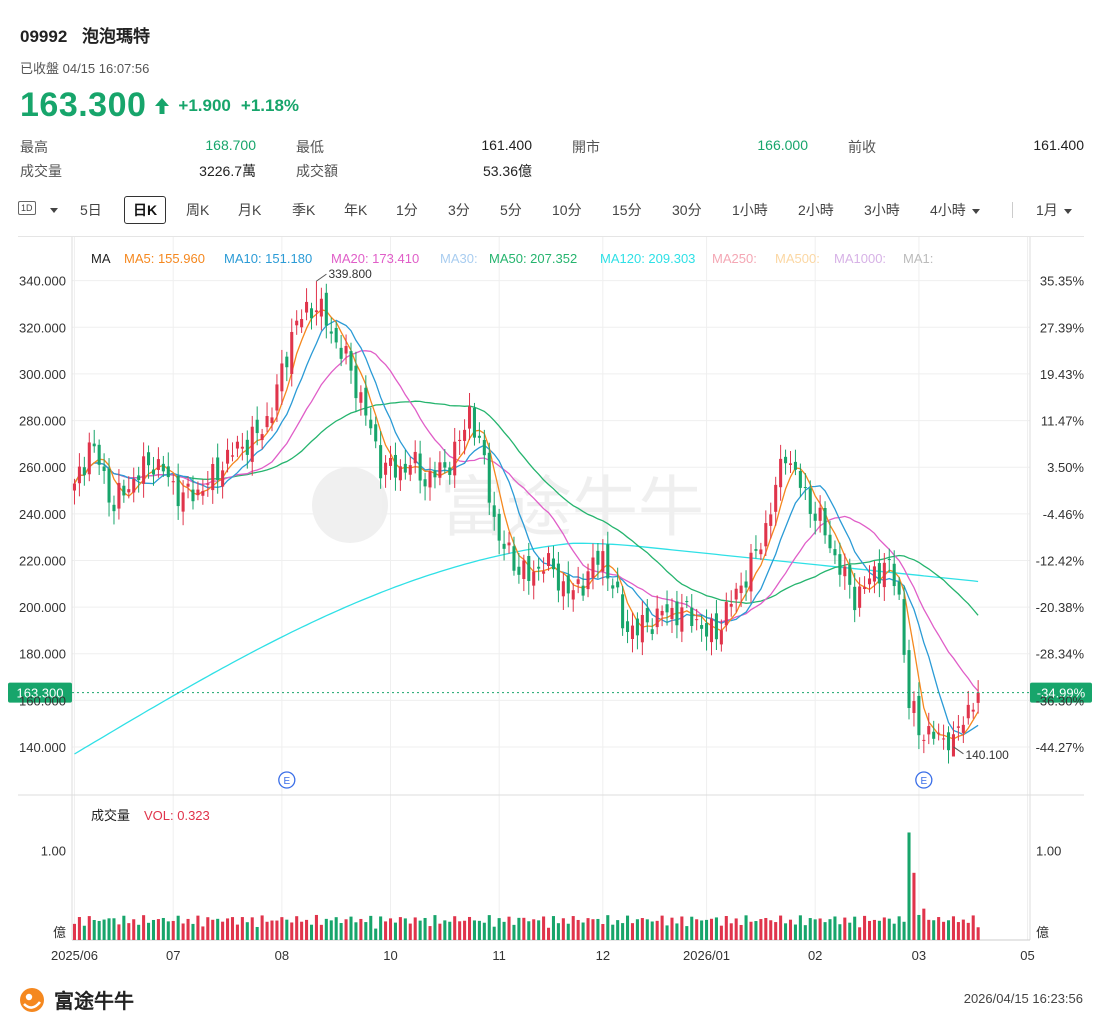 The image size is (1103, 1031). I want to click on tab-15min: 15分, so click(627, 210).